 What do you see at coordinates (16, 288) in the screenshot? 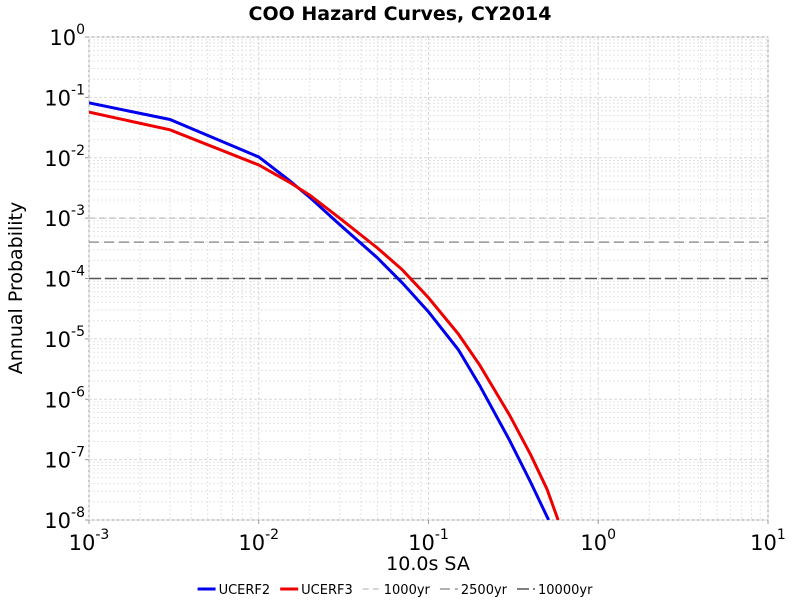
I see `y-axis-label: Annual Probability` at bounding box center [16, 288].